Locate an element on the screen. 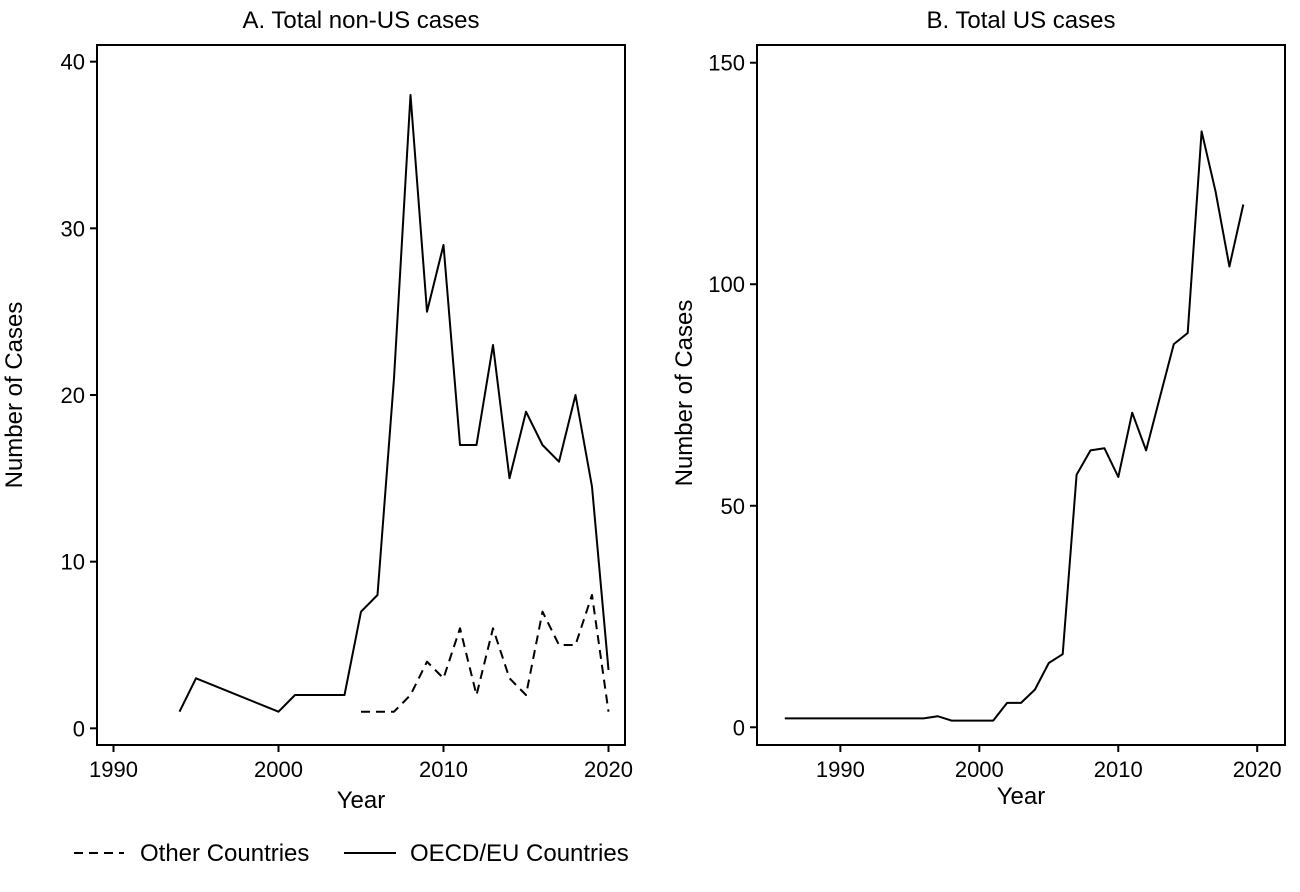  x-tick-label-b: 1990 is located at coordinates (840, 769).